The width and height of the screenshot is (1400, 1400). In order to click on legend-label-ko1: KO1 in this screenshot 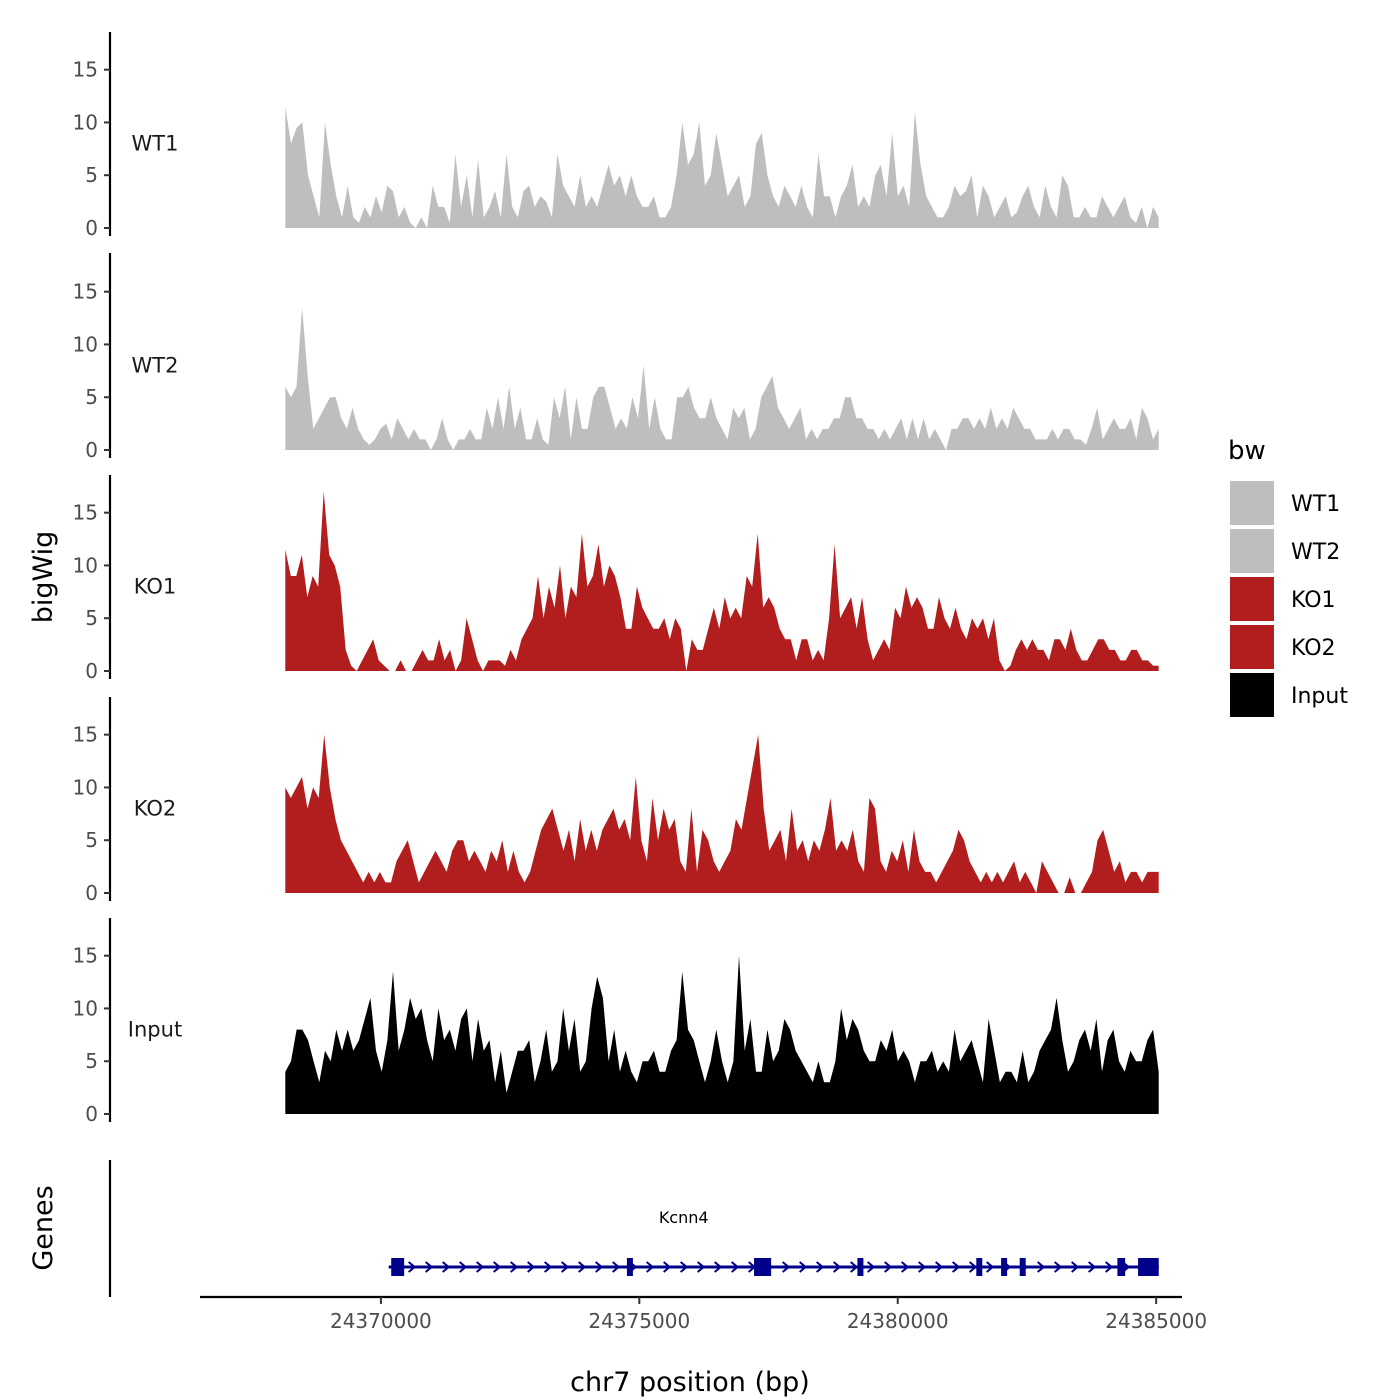, I will do `click(1313, 600)`.